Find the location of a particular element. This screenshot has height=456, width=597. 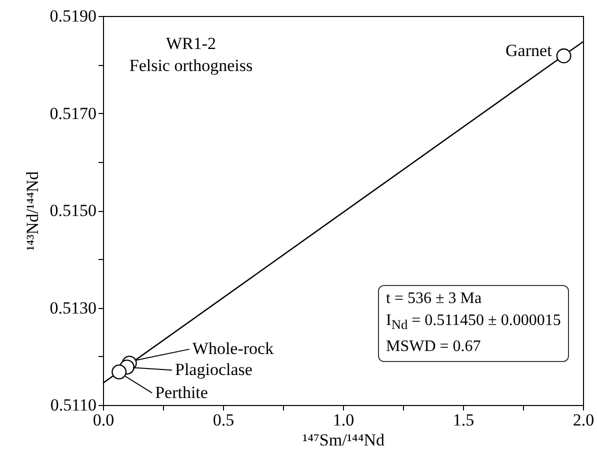

text-box: t = 536 ± 3 Ma I$_{Nd}$ = 0.511450 ± 0.000015 MSWD = 0.67 is located at coordinates (473, 323).